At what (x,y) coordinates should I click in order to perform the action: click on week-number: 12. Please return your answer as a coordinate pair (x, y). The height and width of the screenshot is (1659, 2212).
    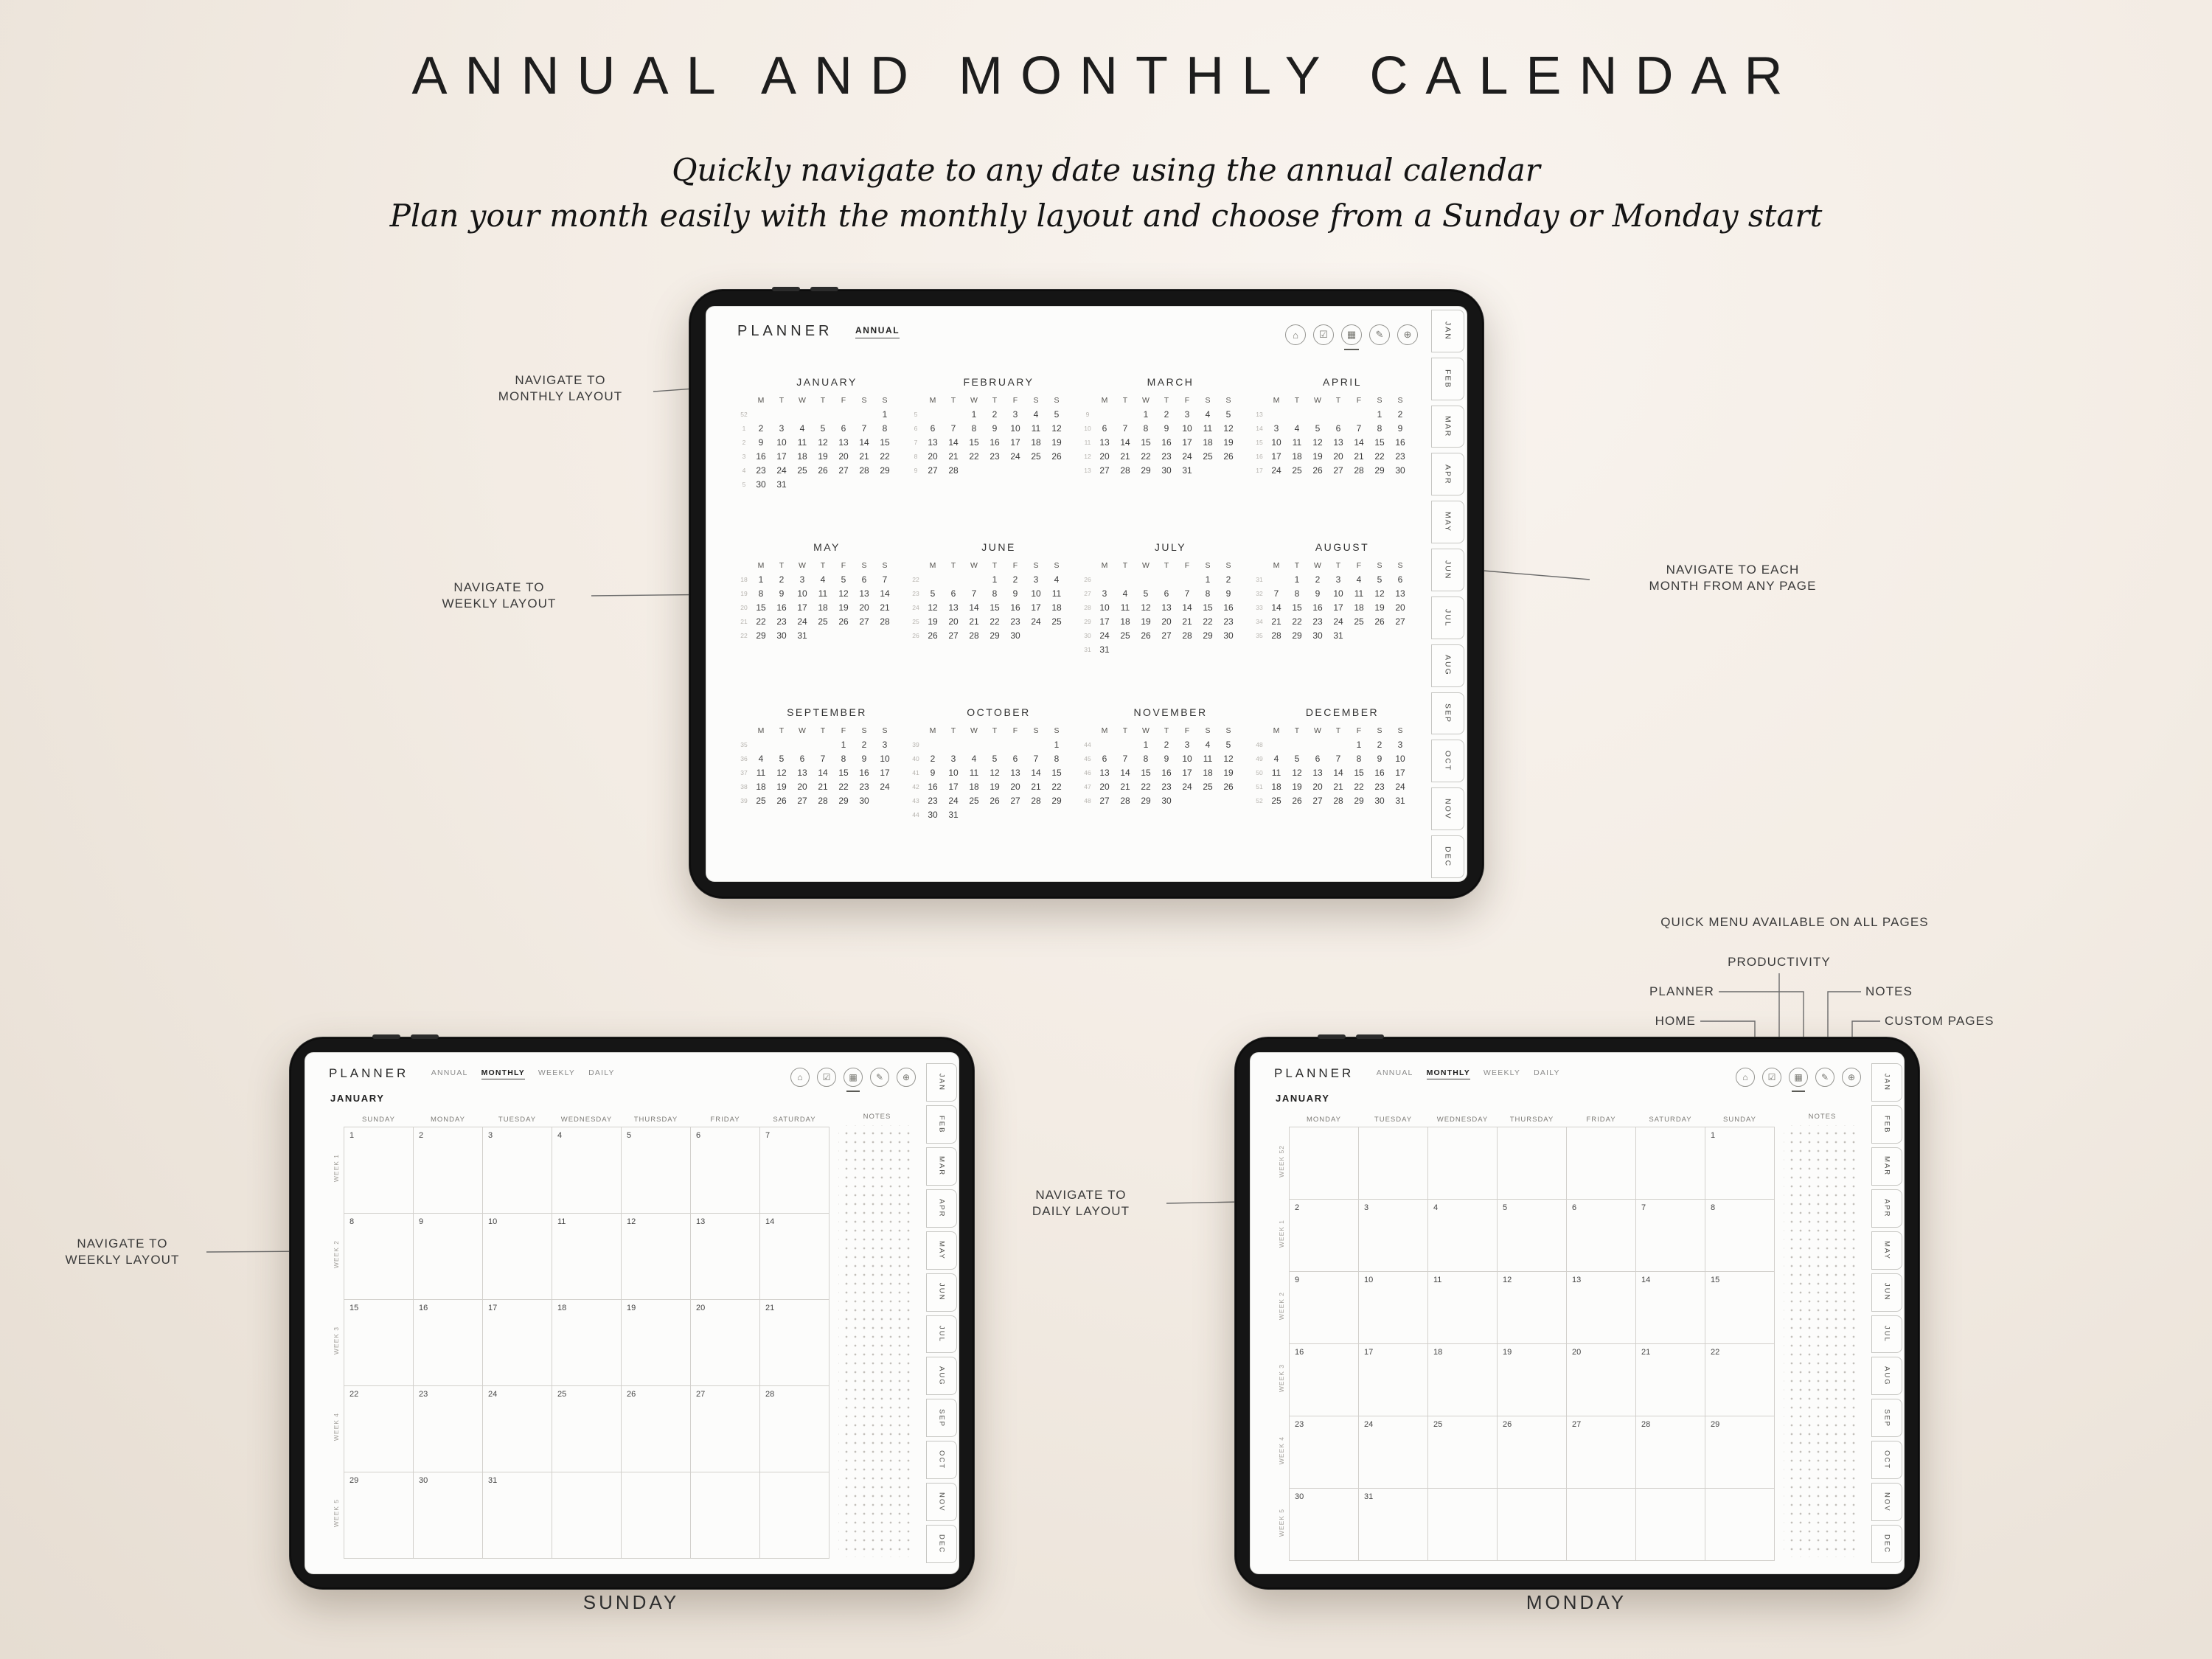
    Looking at the image, I should click on (1087, 456).